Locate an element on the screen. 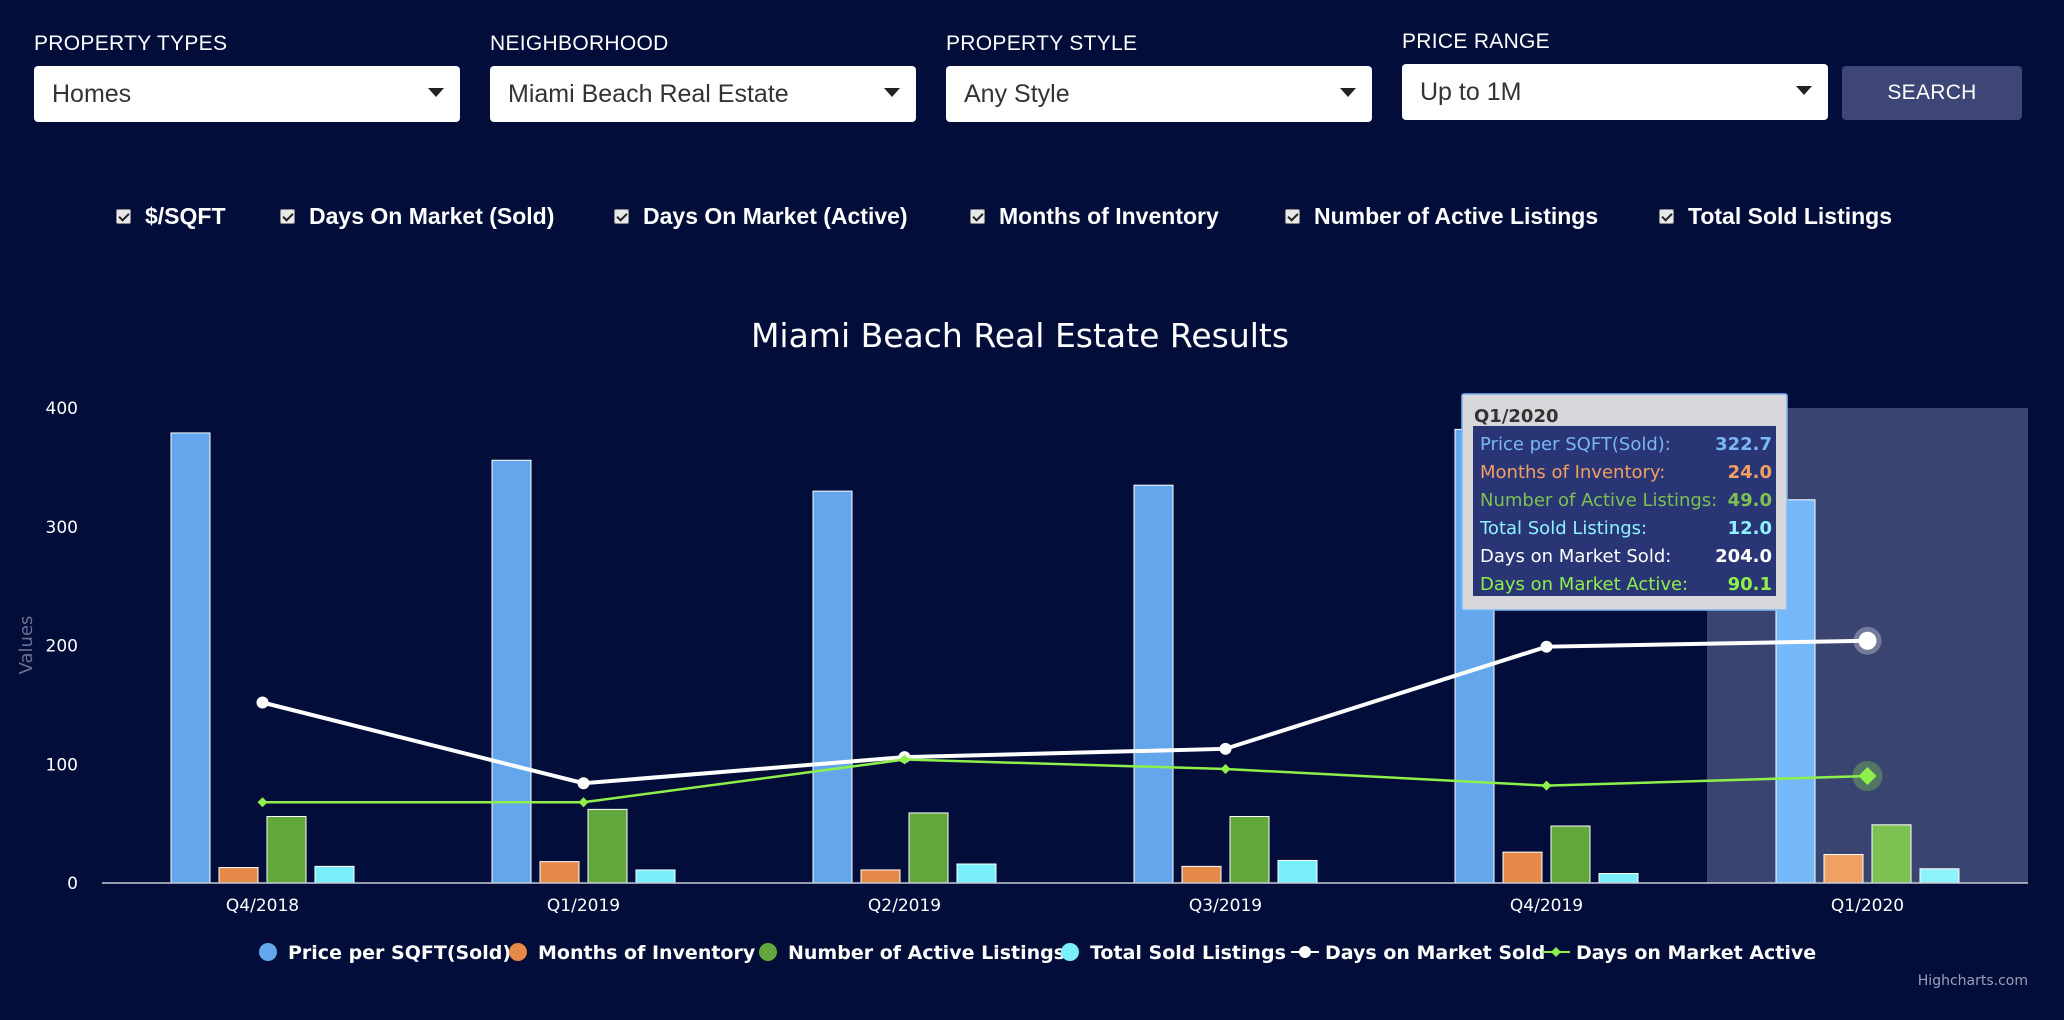  toggle-active-listings: Number of Active Listings is located at coordinates (1441, 216).